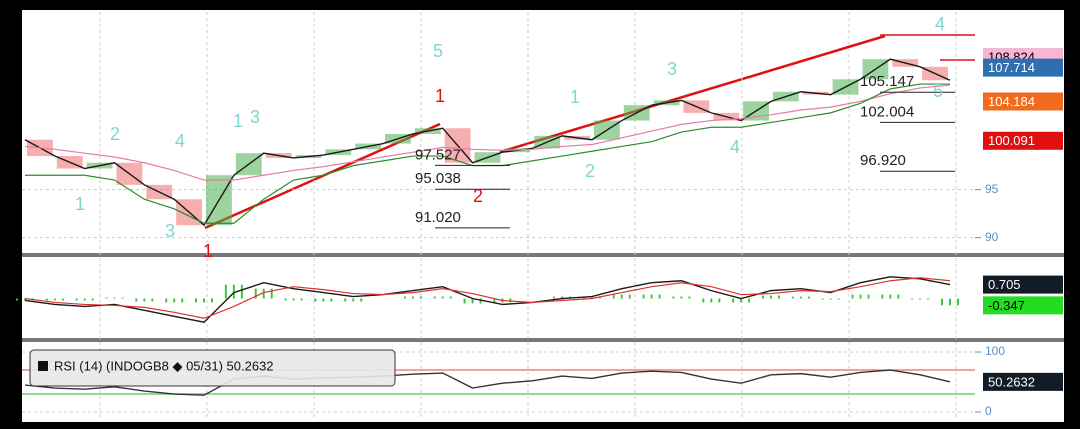  Describe the element at coordinates (487, 382) in the screenshot. I see `series-line` at that location.